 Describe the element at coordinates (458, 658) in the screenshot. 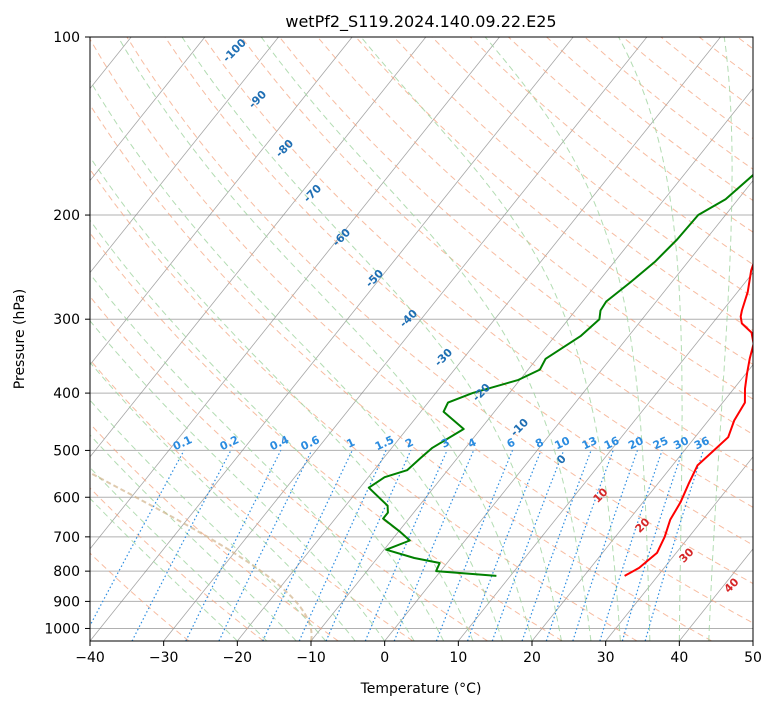

I see `x-tick-label: 10` at that location.